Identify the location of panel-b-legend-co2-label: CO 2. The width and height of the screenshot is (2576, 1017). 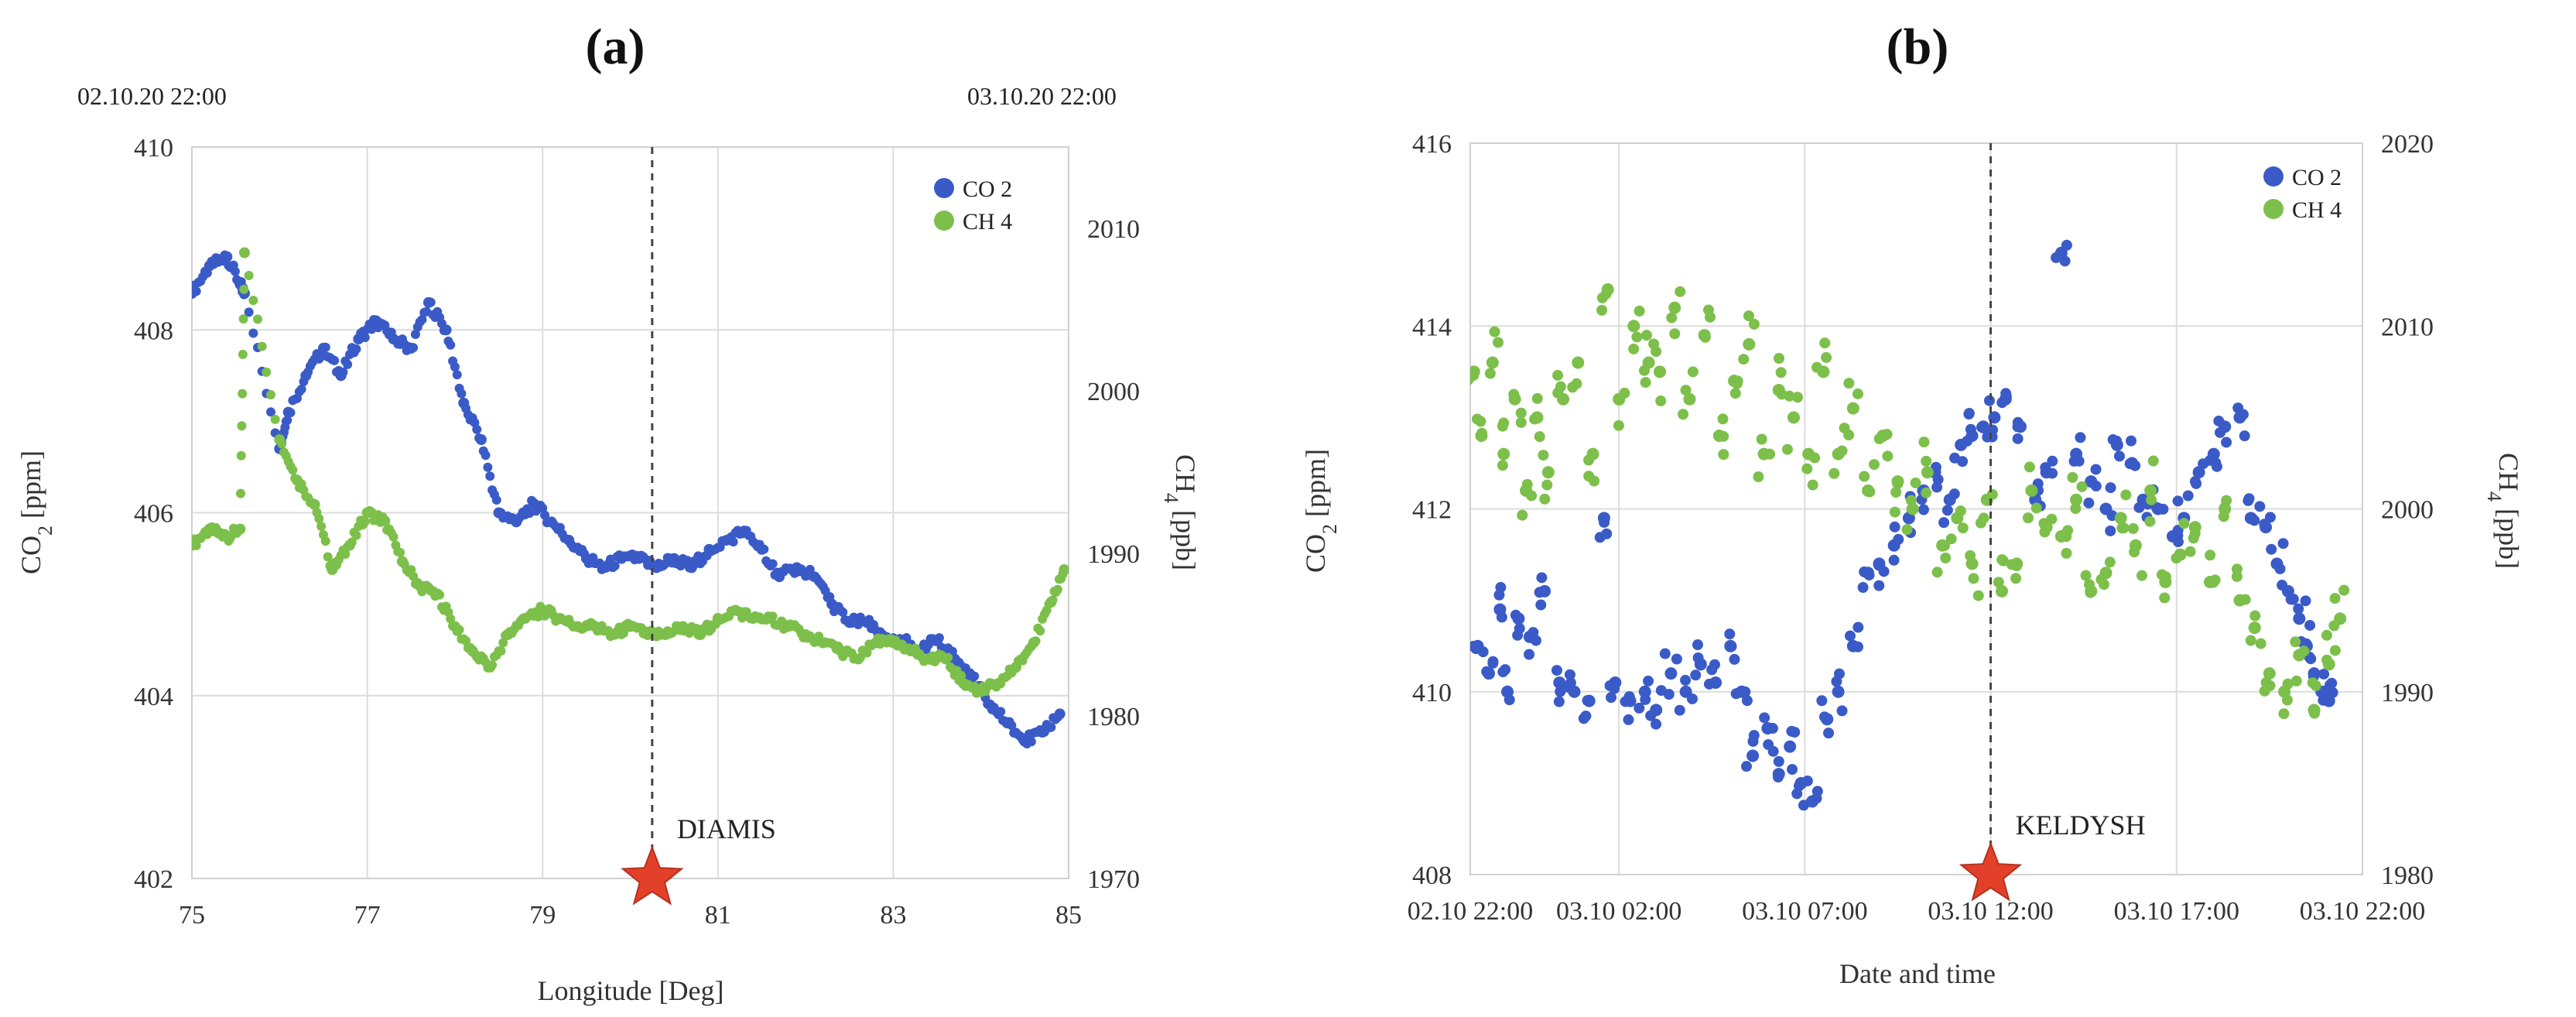
(2317, 177).